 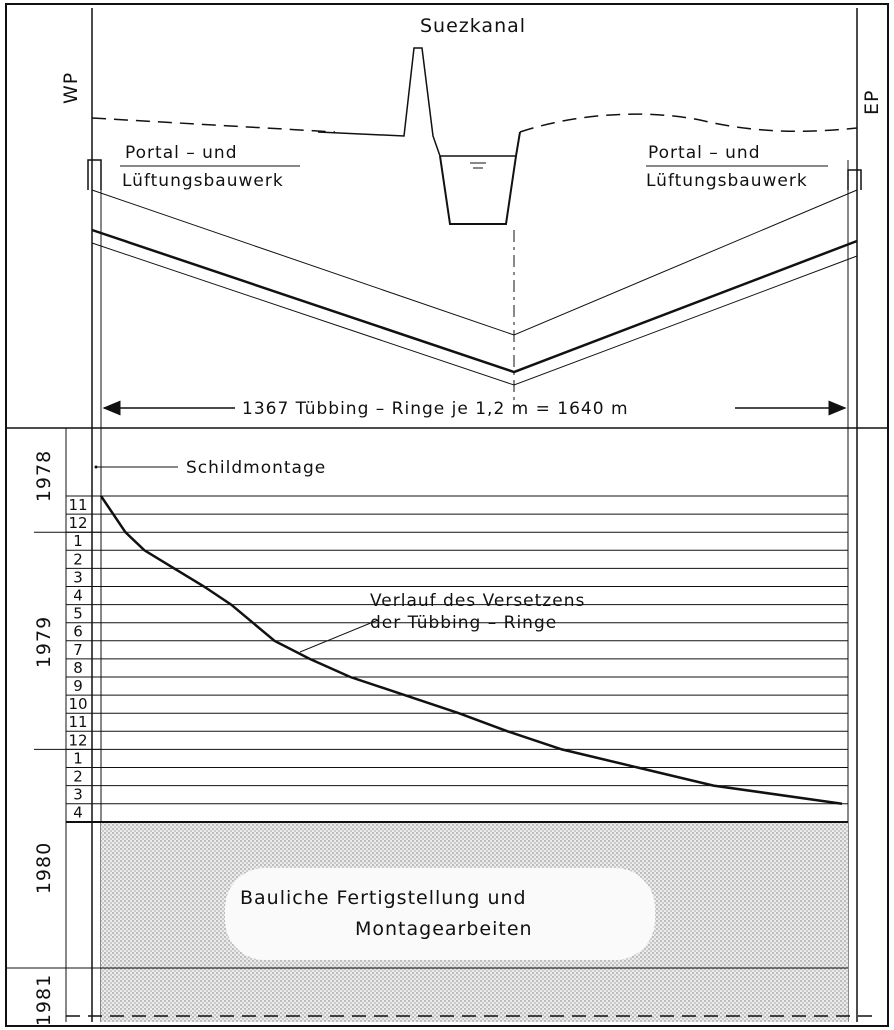 I want to click on year-label: 1979, so click(x=44, y=642).